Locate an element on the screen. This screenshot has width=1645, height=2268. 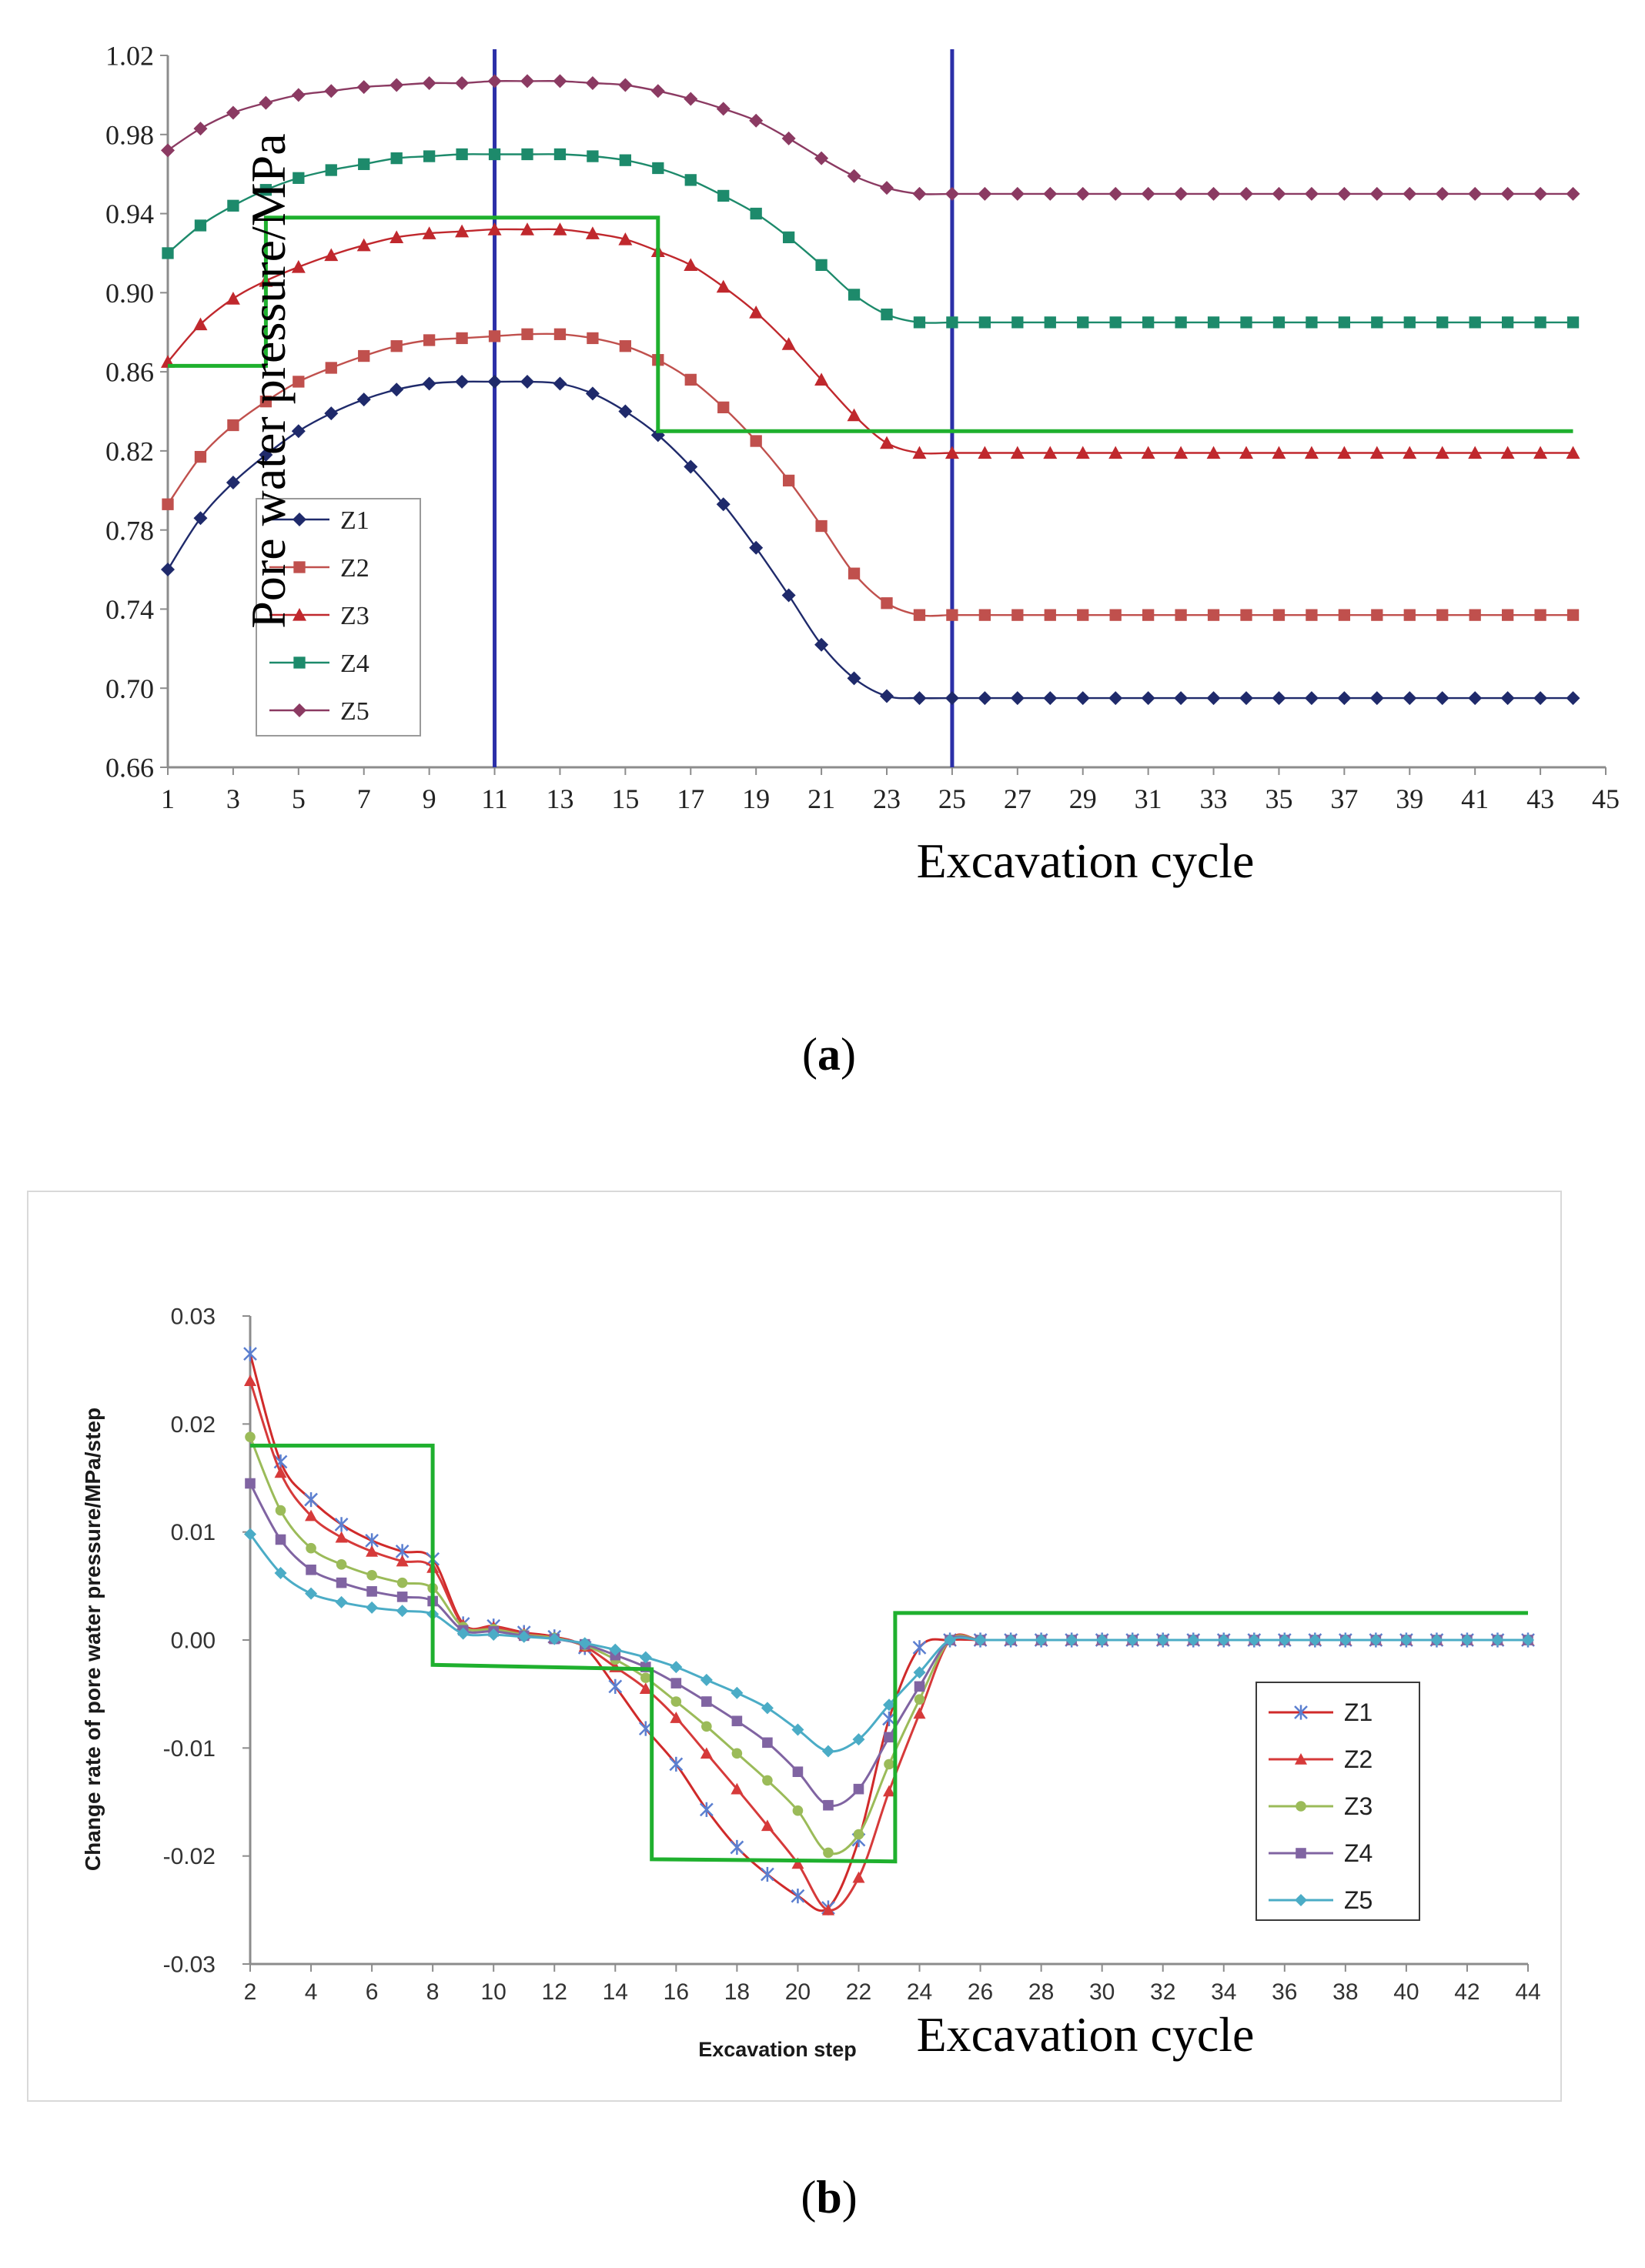
legend-marker-Z2 is located at coordinates (299, 567).